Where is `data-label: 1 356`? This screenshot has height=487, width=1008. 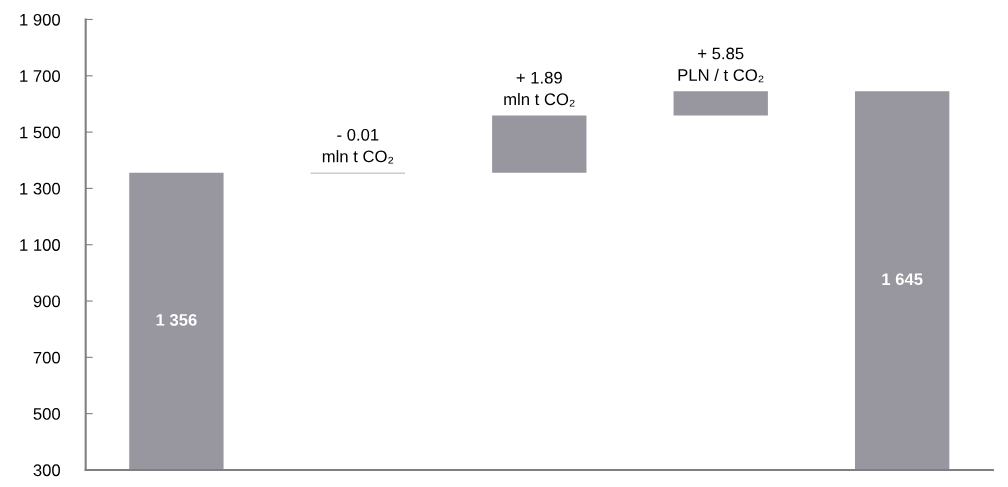 data-label: 1 356 is located at coordinates (176, 319).